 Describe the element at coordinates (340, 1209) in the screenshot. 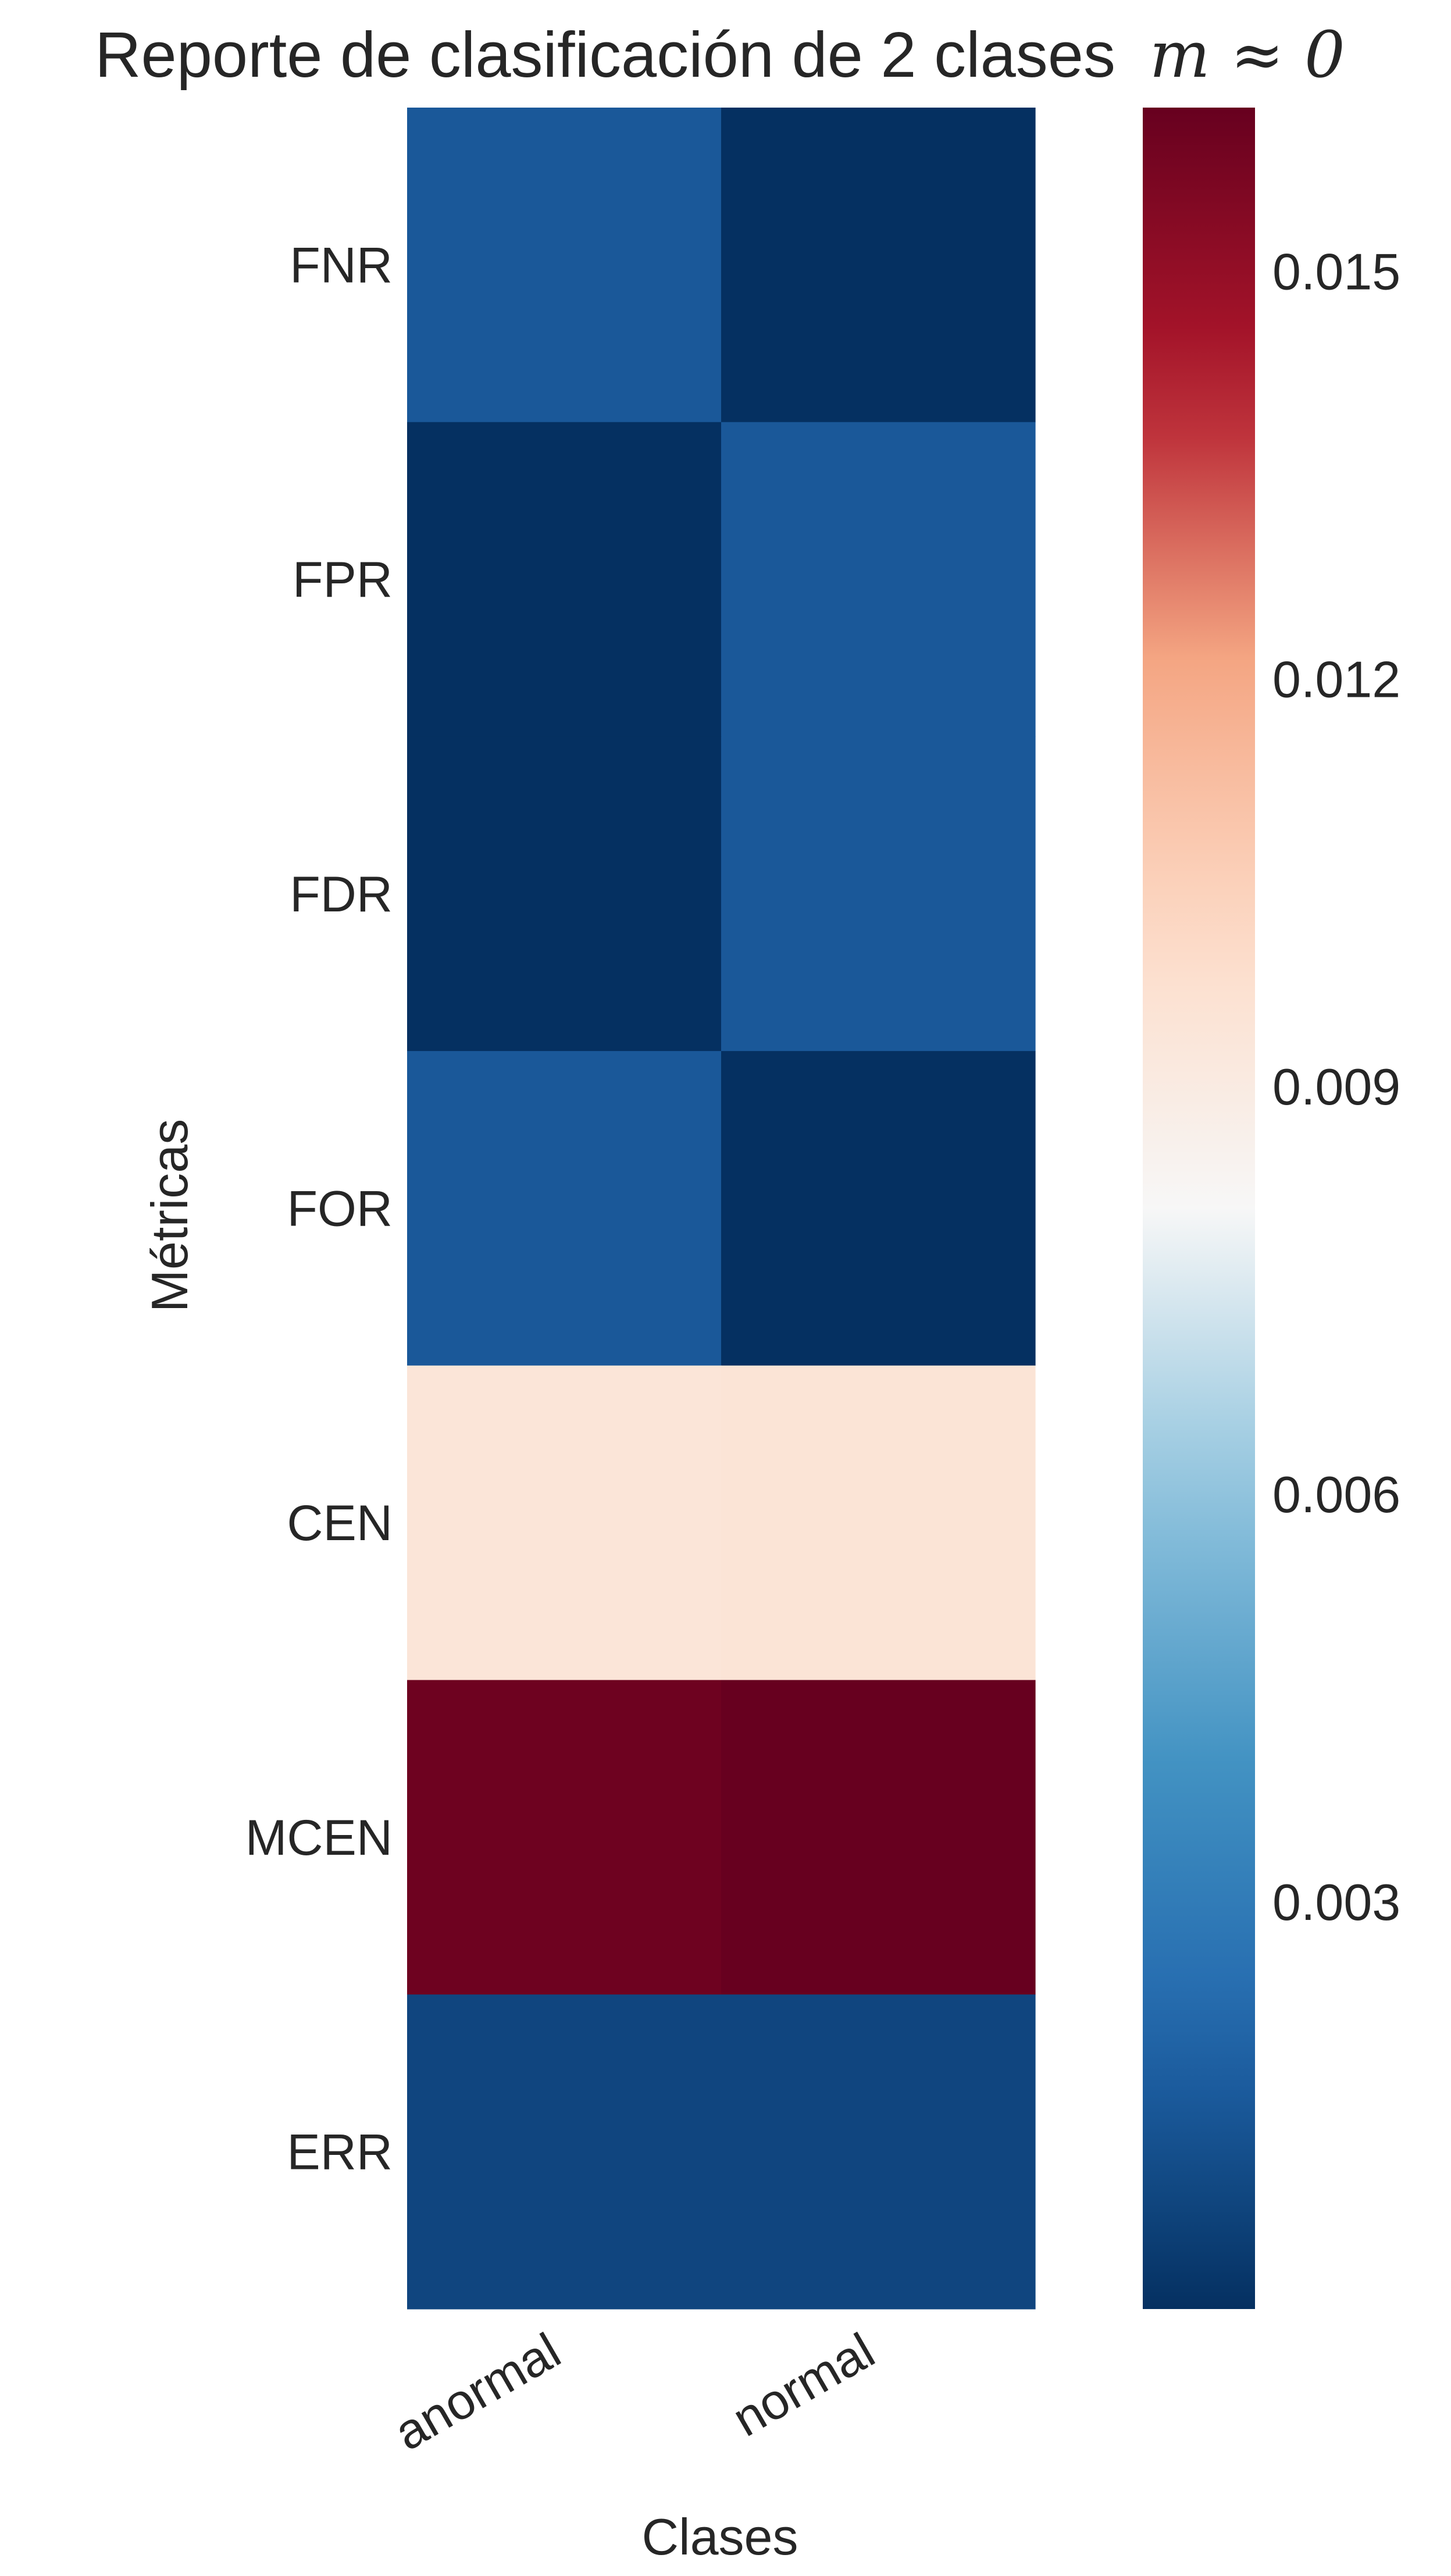

I see `y-tick-label: FOR` at that location.